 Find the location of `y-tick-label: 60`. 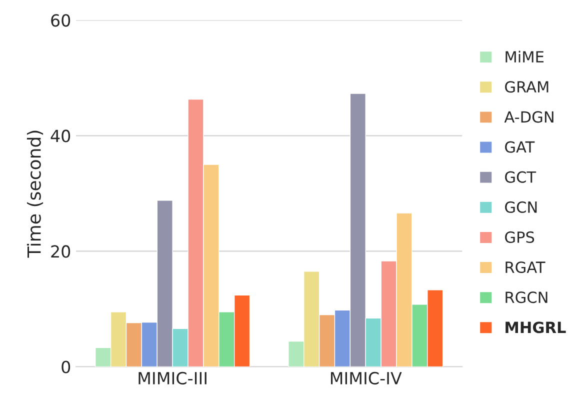

y-tick-label: 60 is located at coordinates (60, 20).